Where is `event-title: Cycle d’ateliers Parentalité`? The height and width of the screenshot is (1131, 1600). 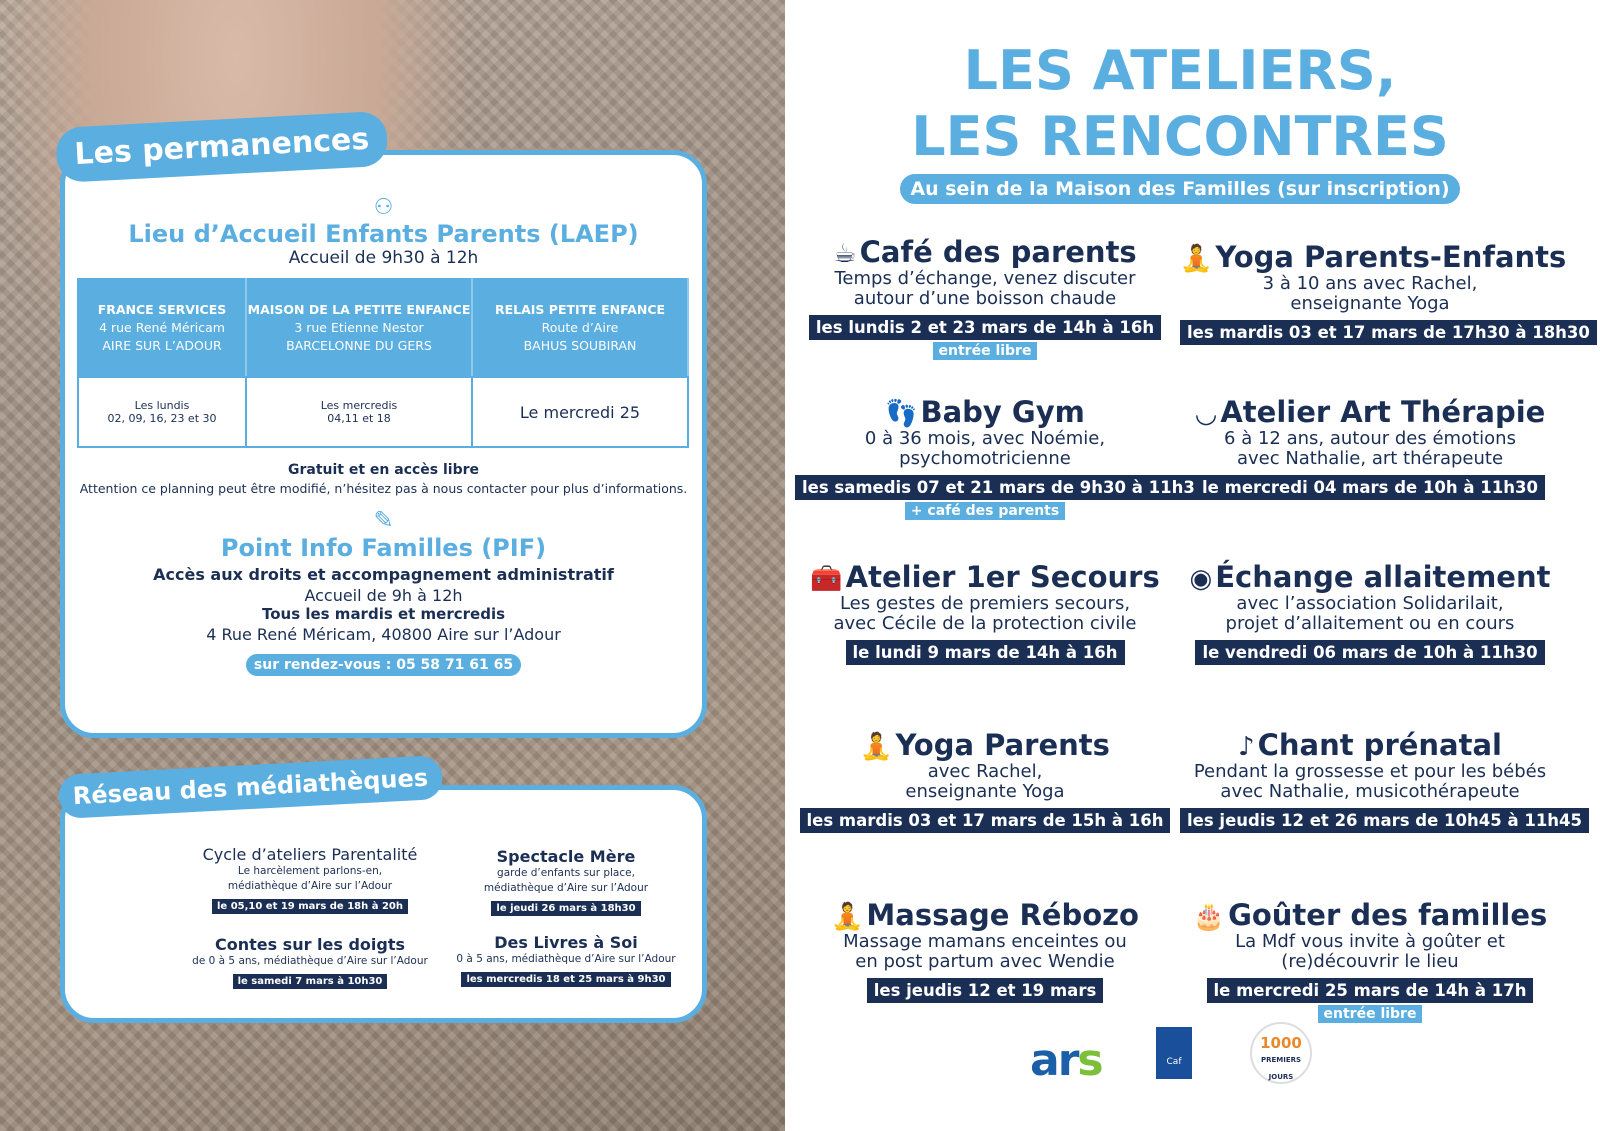
event-title: Cycle d’ateliers Parentalité is located at coordinates (310, 854).